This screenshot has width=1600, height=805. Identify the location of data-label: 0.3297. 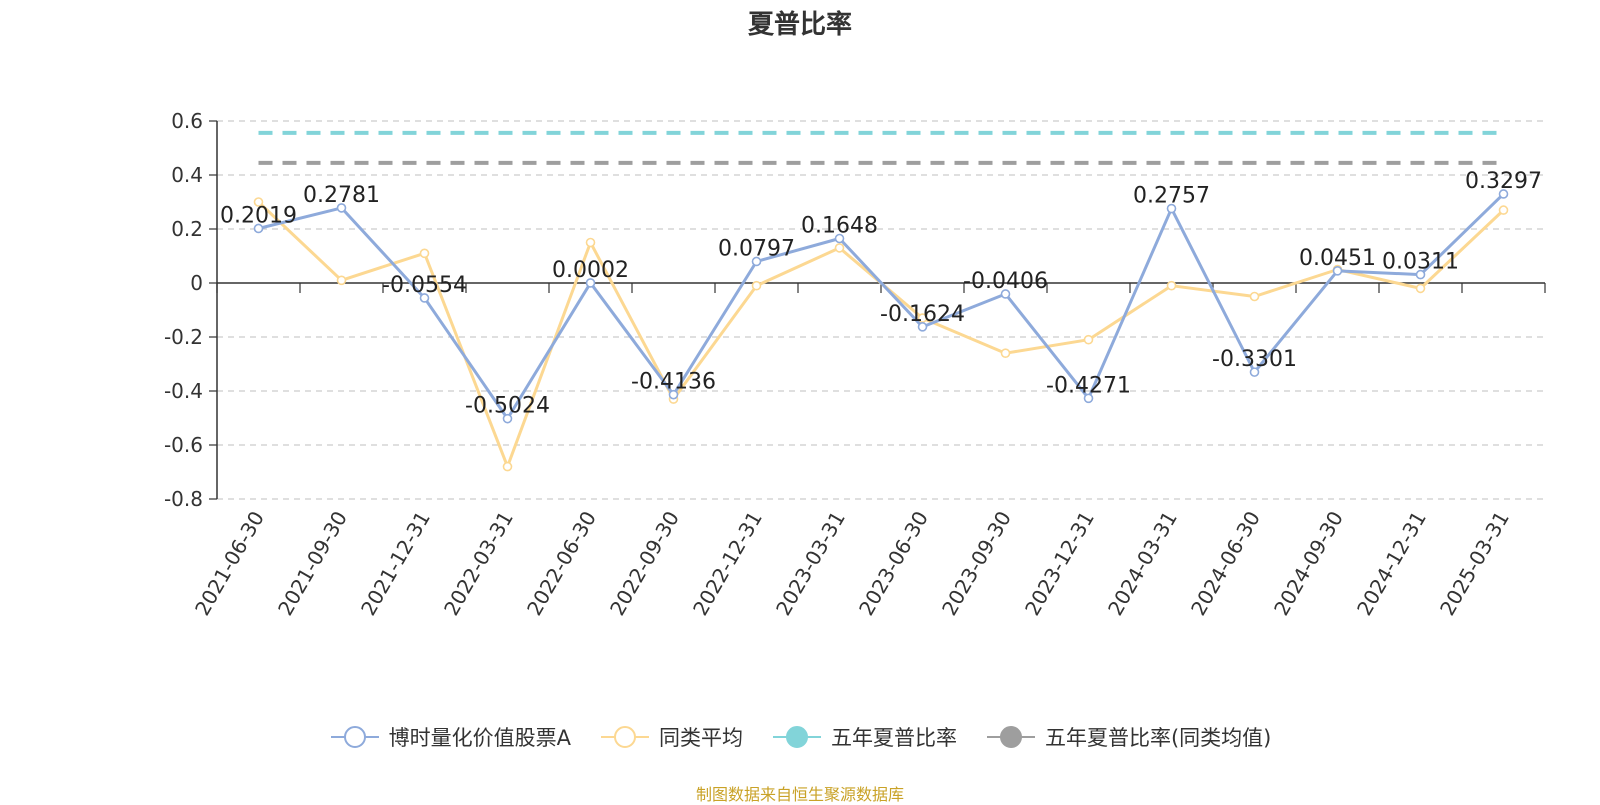
(1503, 181).